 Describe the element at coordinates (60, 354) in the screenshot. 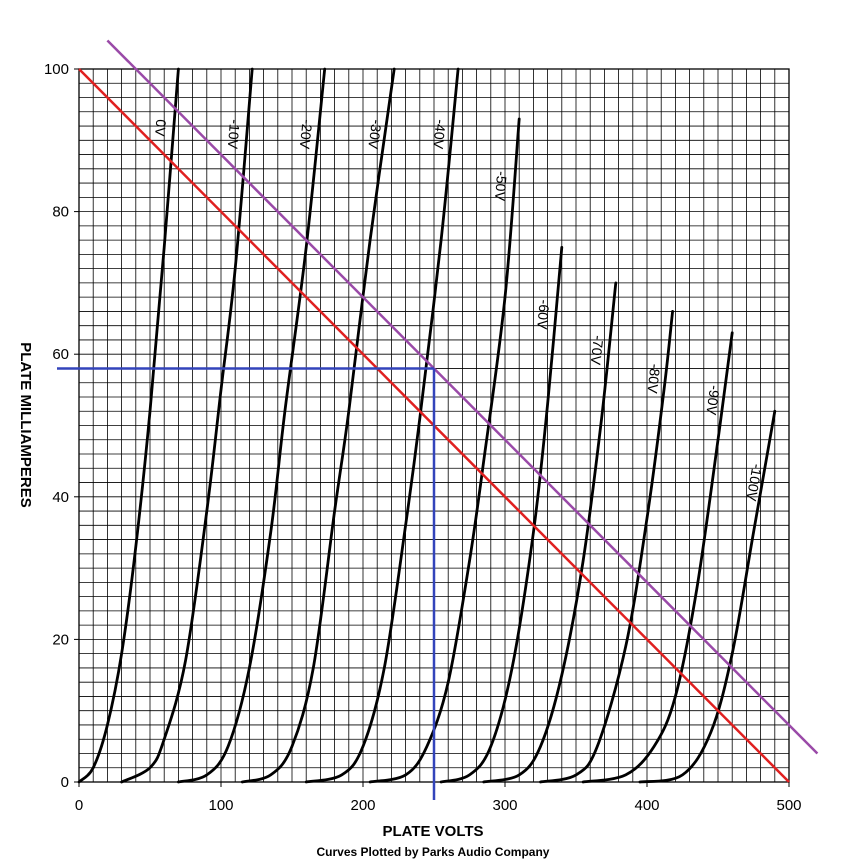

I see `y-tick-label: 60` at that location.